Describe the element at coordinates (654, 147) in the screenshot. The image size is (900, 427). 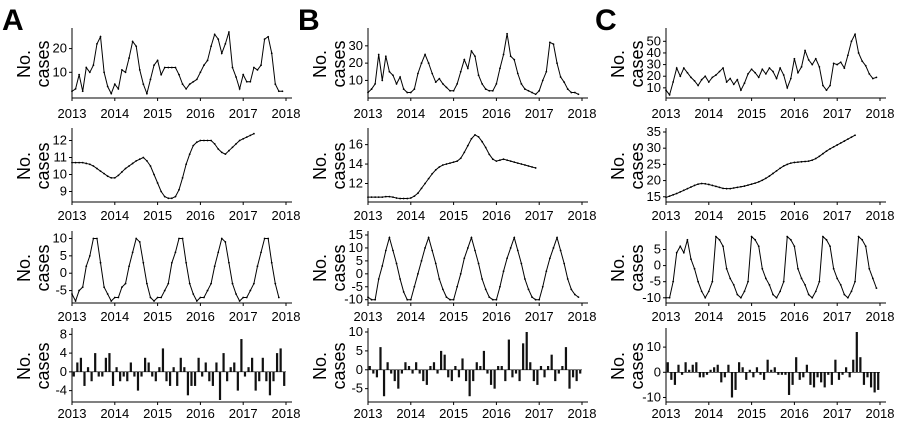
I see `y-tick-label-c2-3: 30` at that location.